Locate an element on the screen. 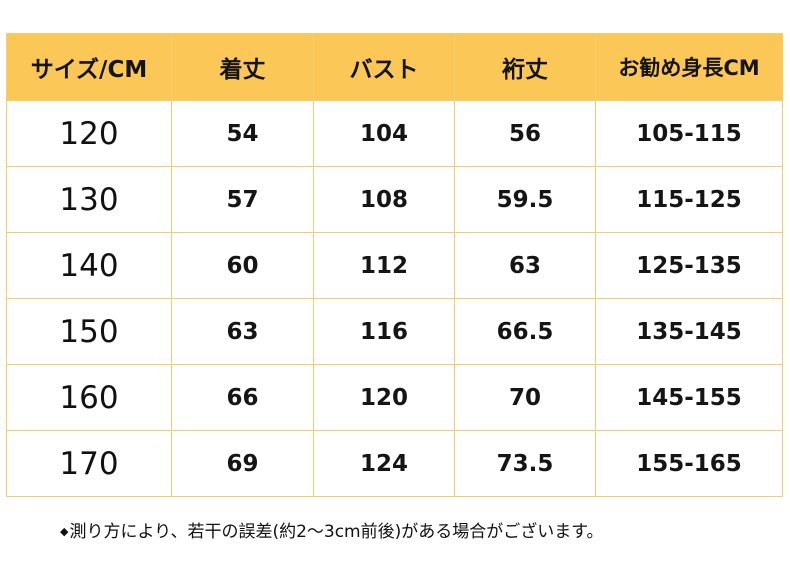 Image resolution: width=790 pixels, height=576 pixels. bust-cell: 124 is located at coordinates (384, 463).